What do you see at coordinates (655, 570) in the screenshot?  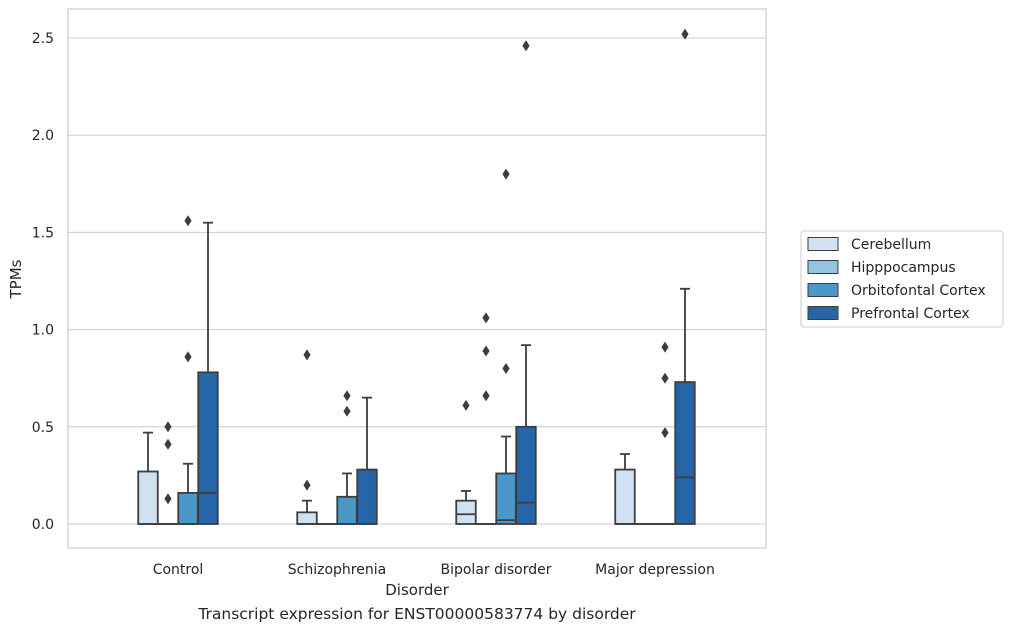 I see `x-tick-label: Major depression` at bounding box center [655, 570].